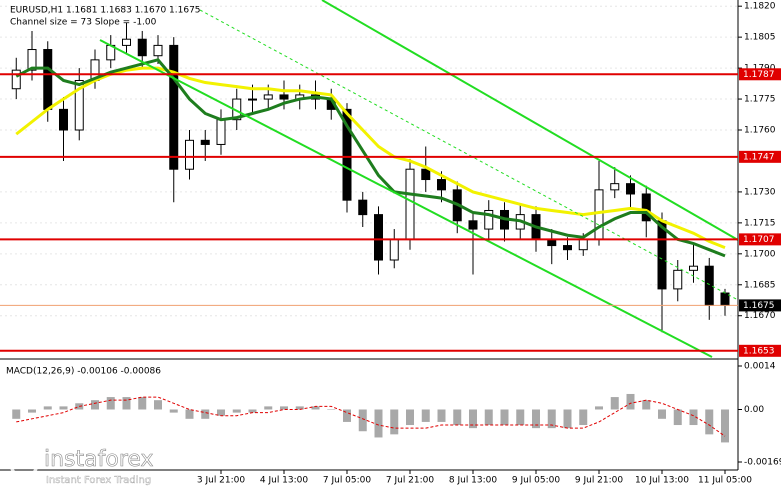  I want to click on x-tick-label: 3 Jul 21:00, so click(221, 481).